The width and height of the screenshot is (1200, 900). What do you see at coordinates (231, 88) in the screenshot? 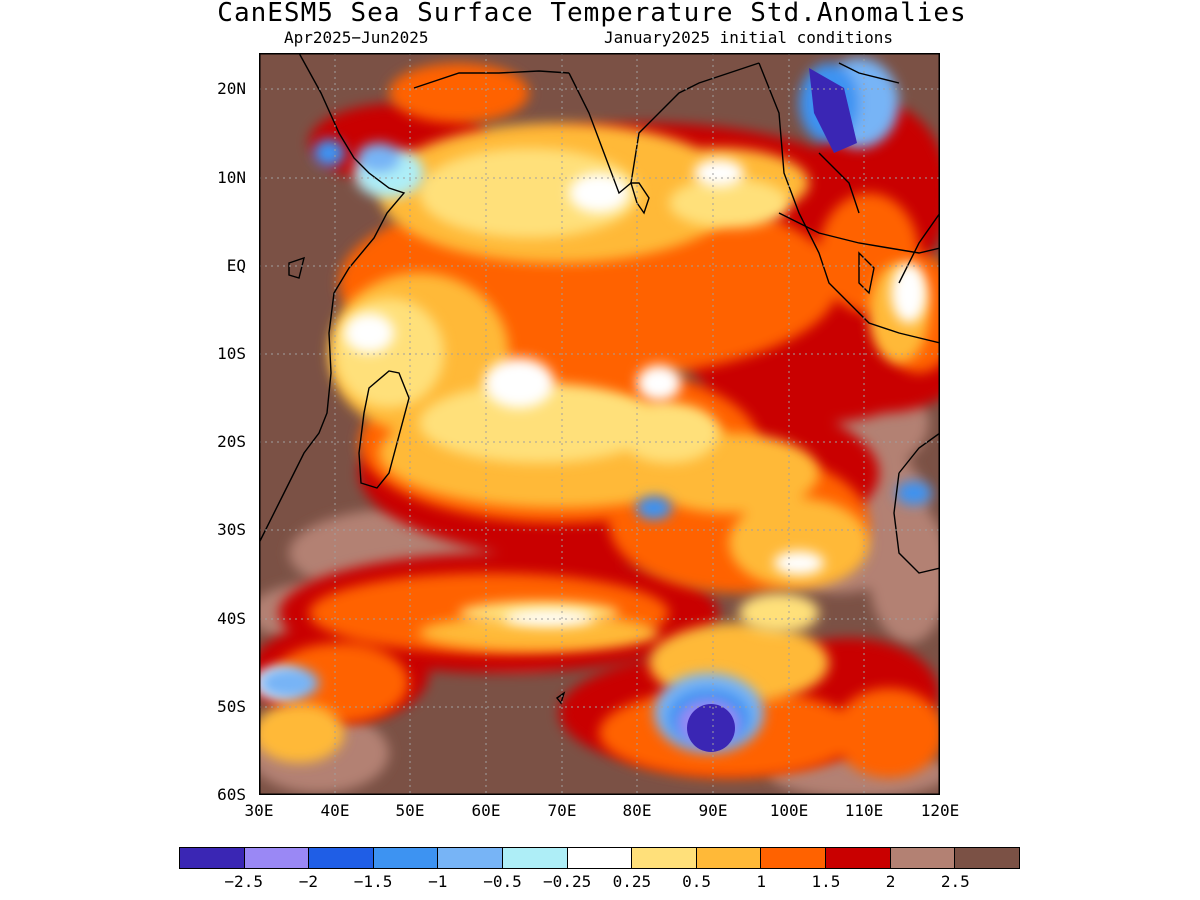
I see `lat-label-20n: 20N` at bounding box center [231, 88].